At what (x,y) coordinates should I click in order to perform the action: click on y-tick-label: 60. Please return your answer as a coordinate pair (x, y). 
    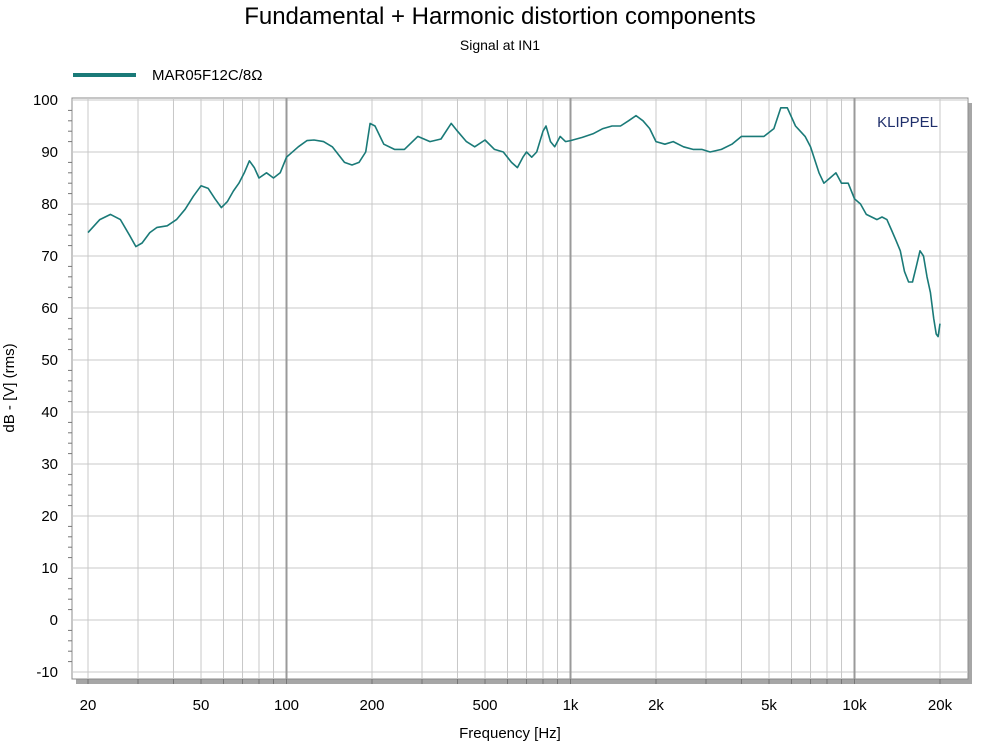
    Looking at the image, I should click on (49, 308).